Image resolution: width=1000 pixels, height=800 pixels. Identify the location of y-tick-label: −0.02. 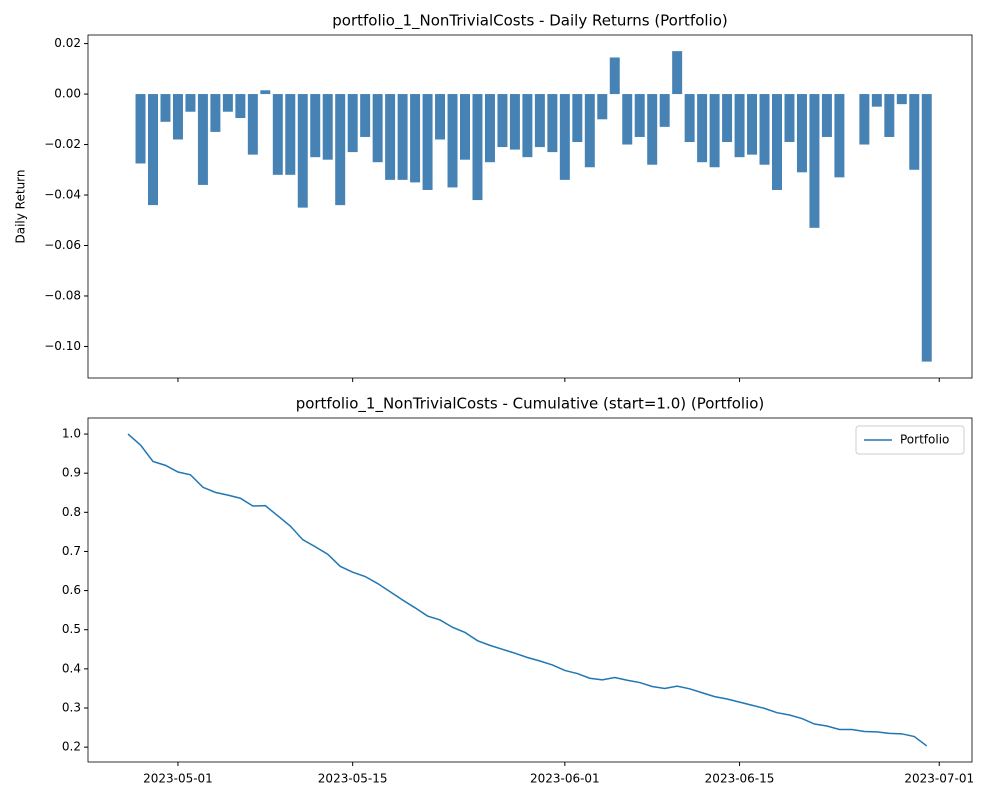
(62, 144).